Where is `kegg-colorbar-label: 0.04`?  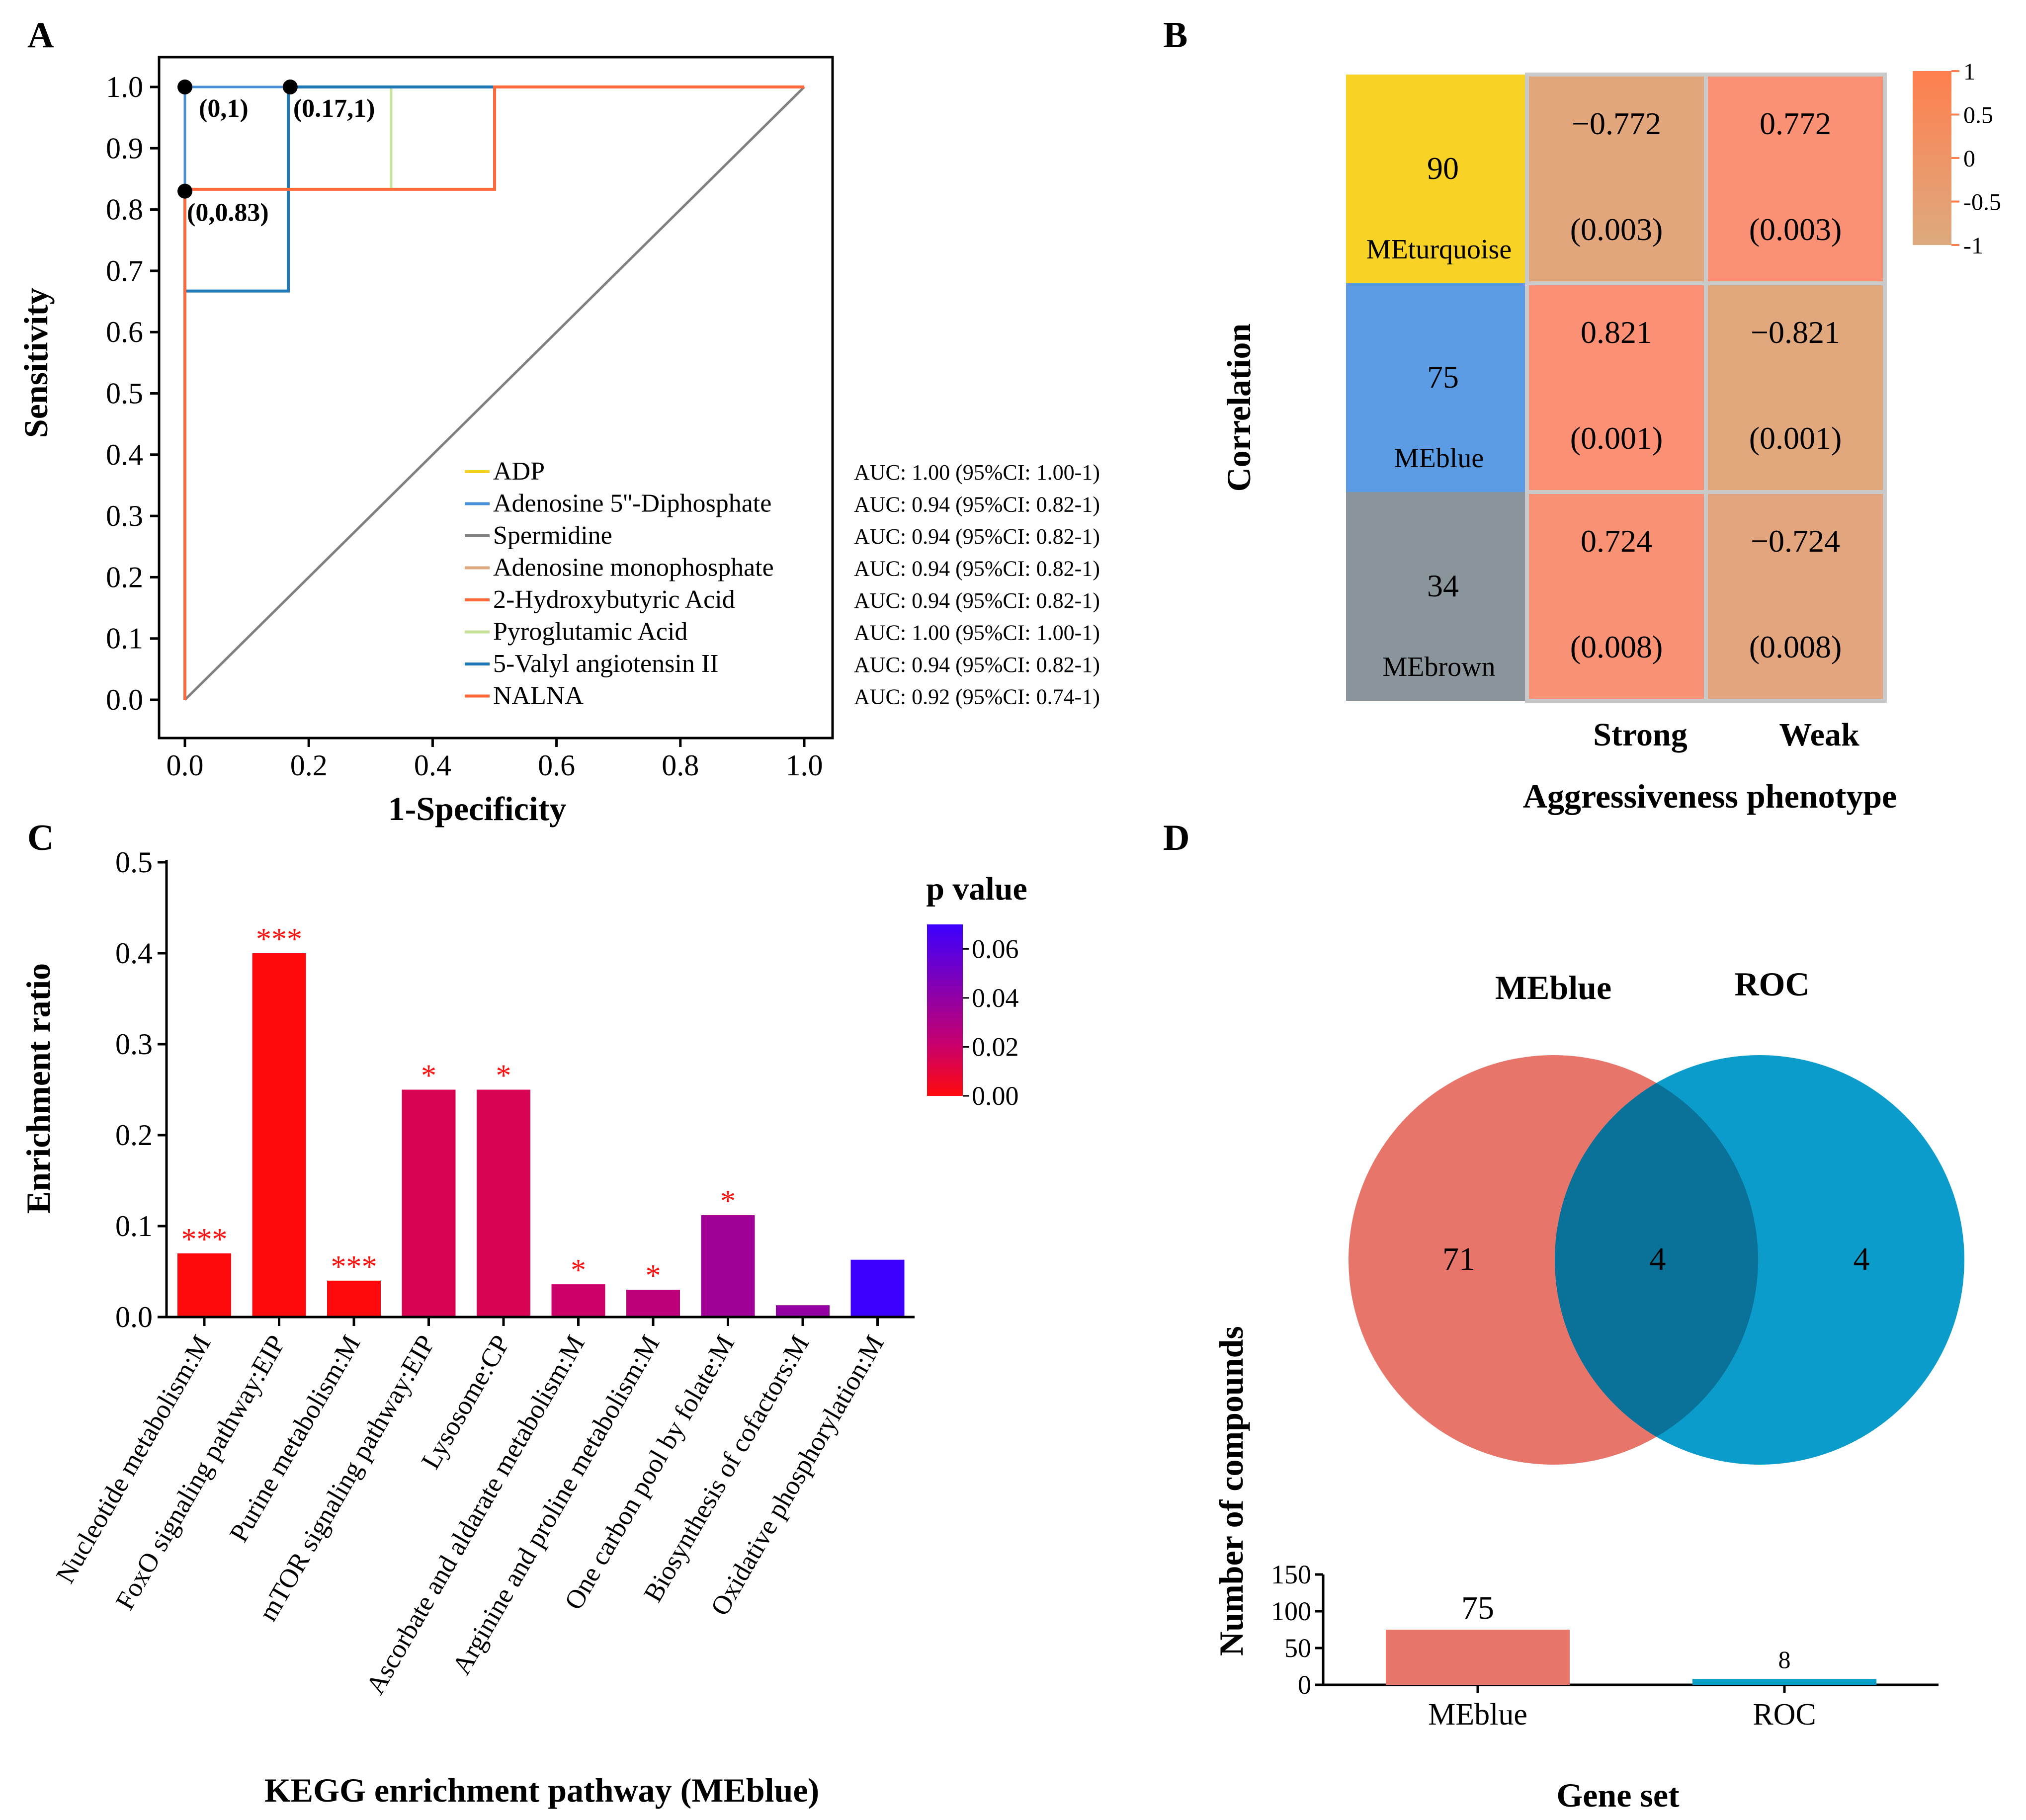 kegg-colorbar-label: 0.04 is located at coordinates (996, 998).